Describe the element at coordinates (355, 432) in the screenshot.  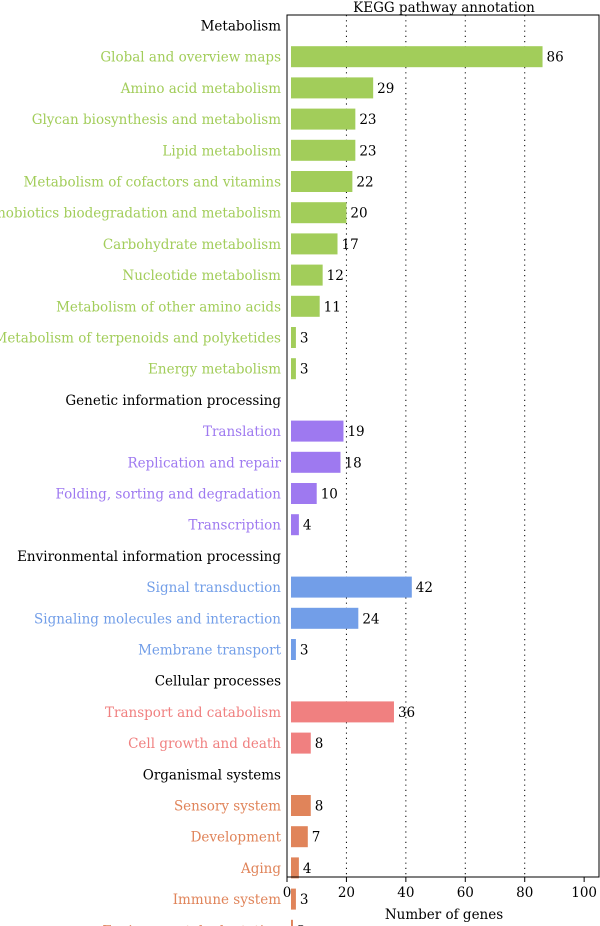
I see `value-label: 19` at that location.